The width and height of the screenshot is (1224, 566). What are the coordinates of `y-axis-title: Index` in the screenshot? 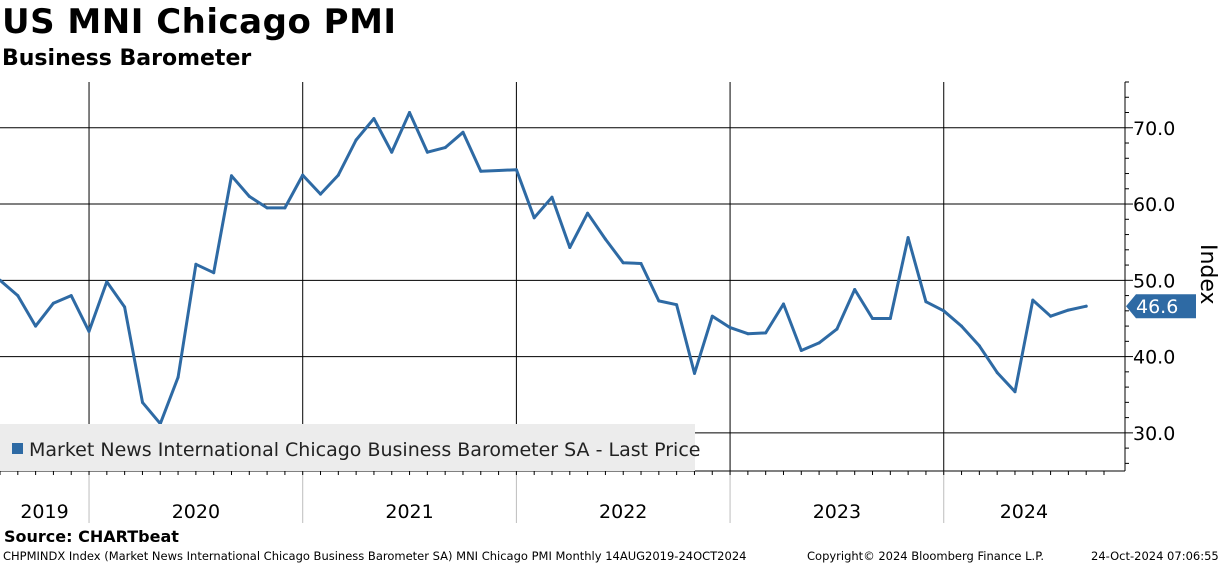 It's located at (1207, 274).